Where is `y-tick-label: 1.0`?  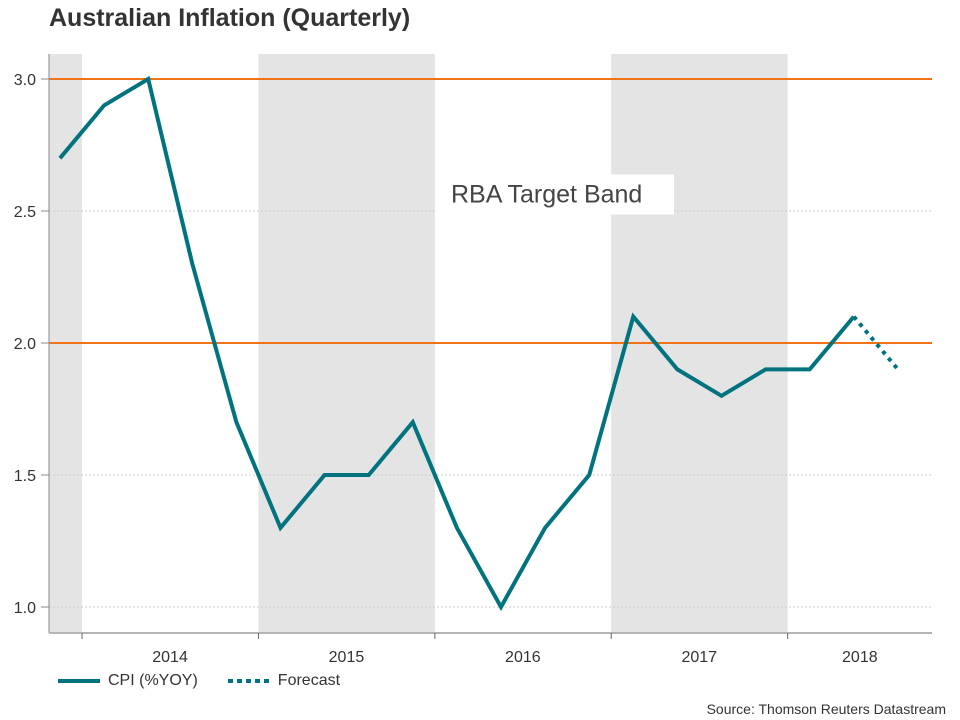 y-tick-label: 1.0 is located at coordinates (25, 608).